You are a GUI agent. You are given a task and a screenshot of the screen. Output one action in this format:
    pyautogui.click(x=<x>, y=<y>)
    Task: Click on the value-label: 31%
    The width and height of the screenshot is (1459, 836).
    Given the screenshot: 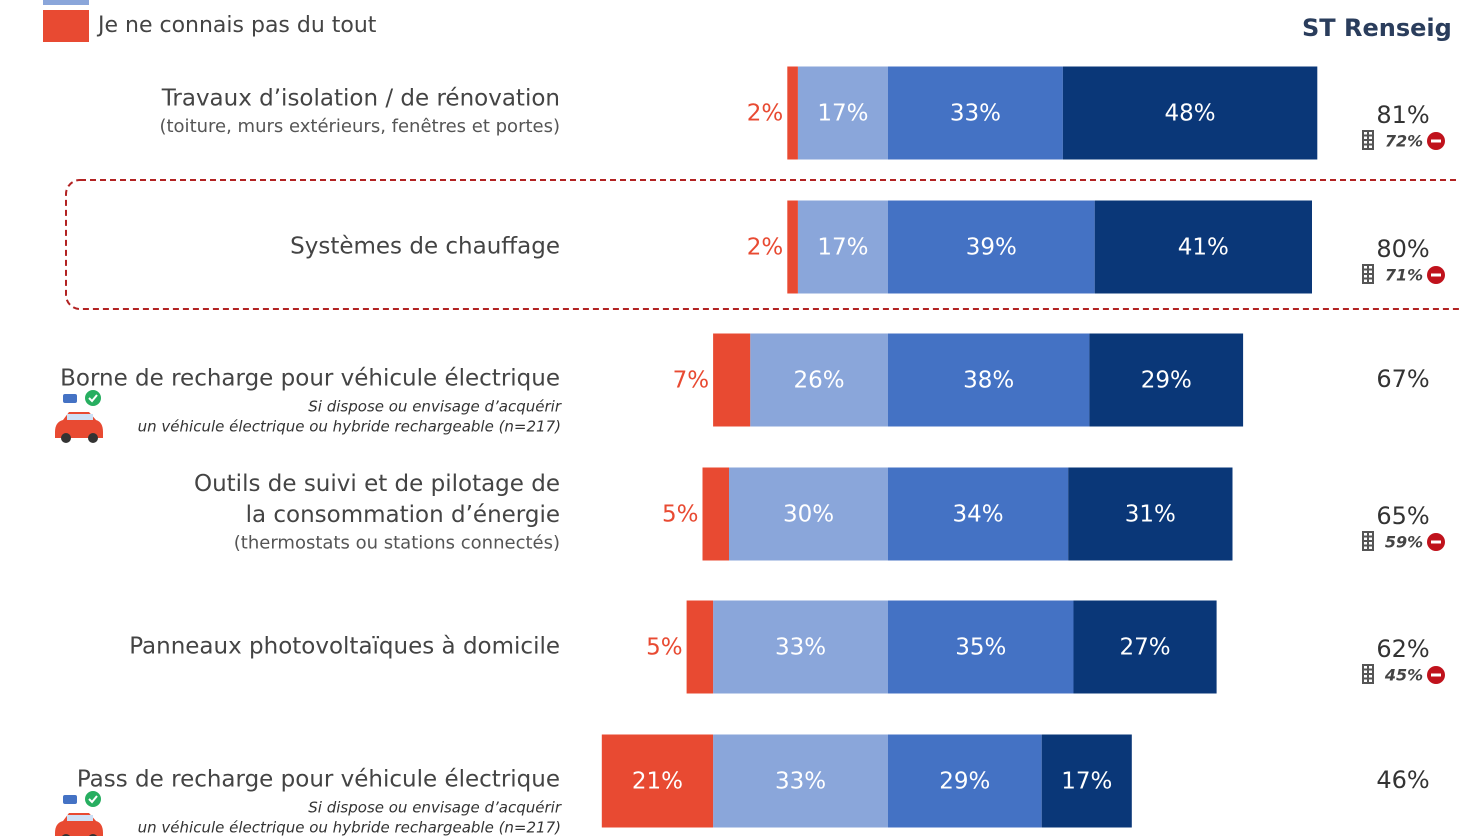 What is the action you would take?
    pyautogui.click(x=1150, y=515)
    